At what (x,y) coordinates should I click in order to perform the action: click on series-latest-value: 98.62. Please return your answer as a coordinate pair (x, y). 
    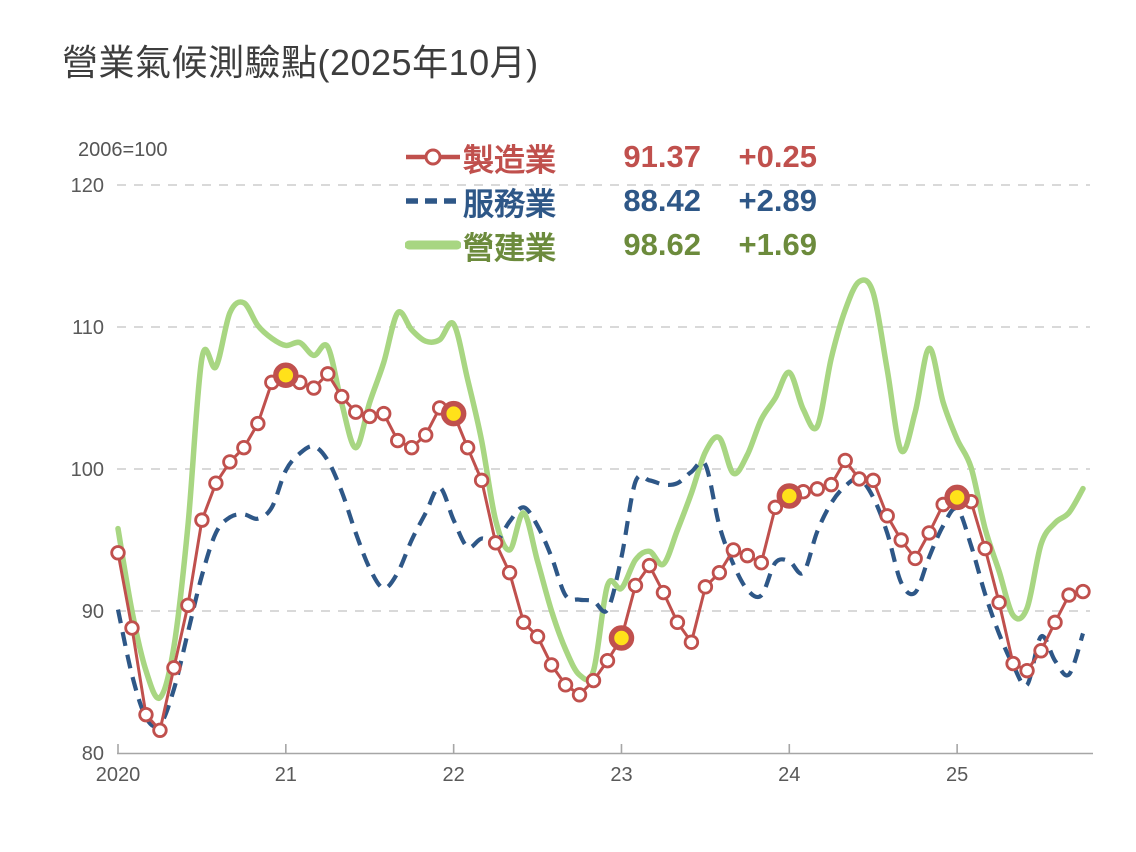
    Looking at the image, I should click on (662, 244).